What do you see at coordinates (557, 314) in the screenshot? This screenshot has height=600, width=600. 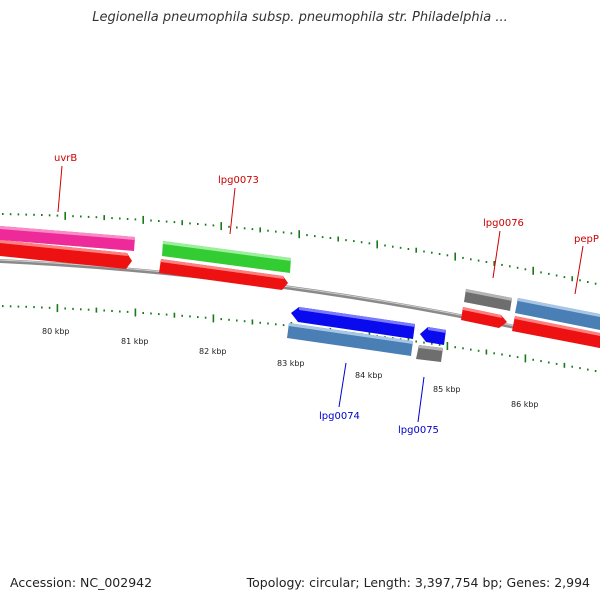 I see `gene-pepP` at bounding box center [557, 314].